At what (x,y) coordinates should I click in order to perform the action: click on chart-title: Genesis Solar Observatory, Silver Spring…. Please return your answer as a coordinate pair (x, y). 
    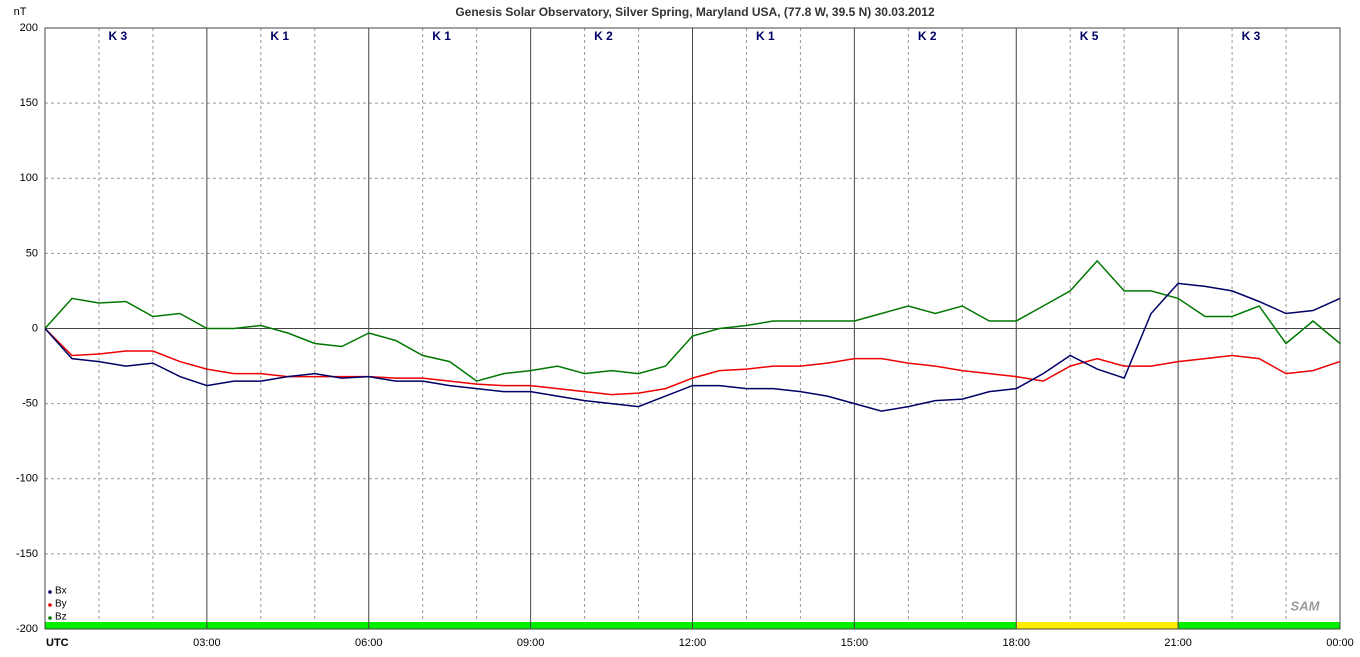
    Looking at the image, I should click on (695, 12).